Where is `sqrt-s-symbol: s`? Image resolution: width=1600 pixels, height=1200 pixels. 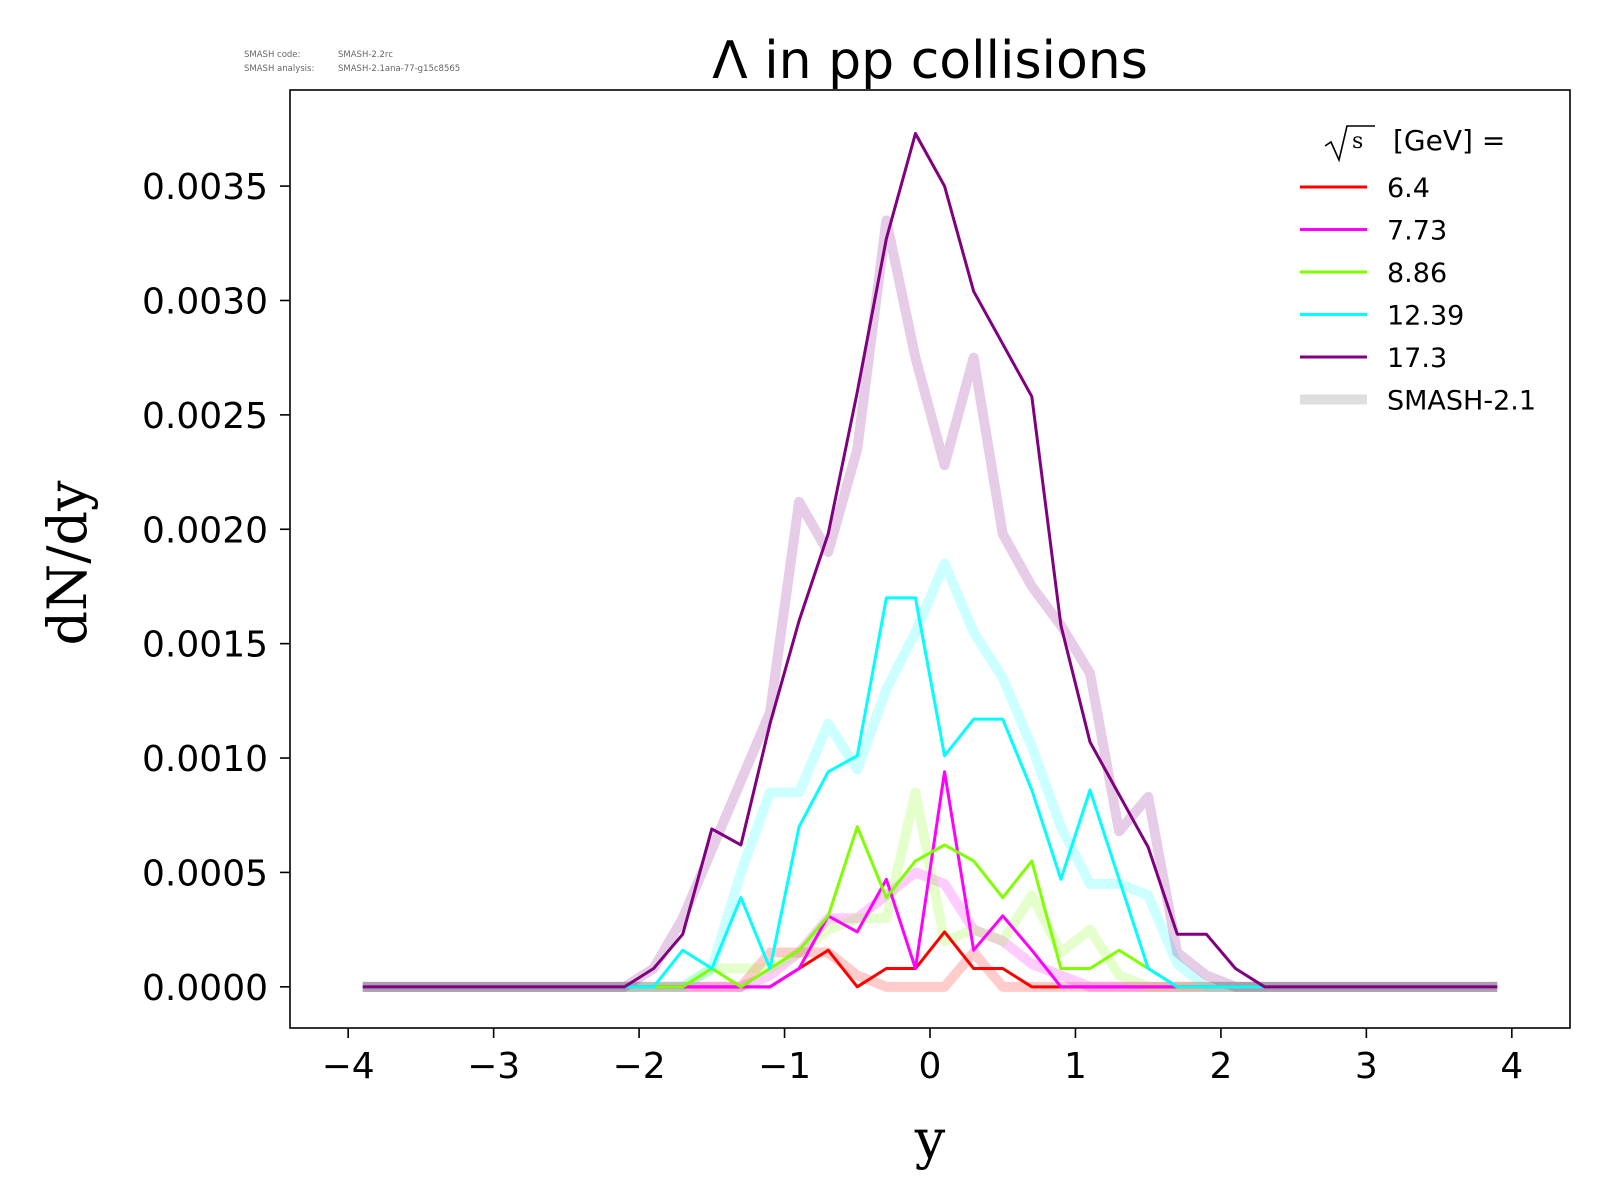 sqrt-s-symbol: s is located at coordinates (1357, 141).